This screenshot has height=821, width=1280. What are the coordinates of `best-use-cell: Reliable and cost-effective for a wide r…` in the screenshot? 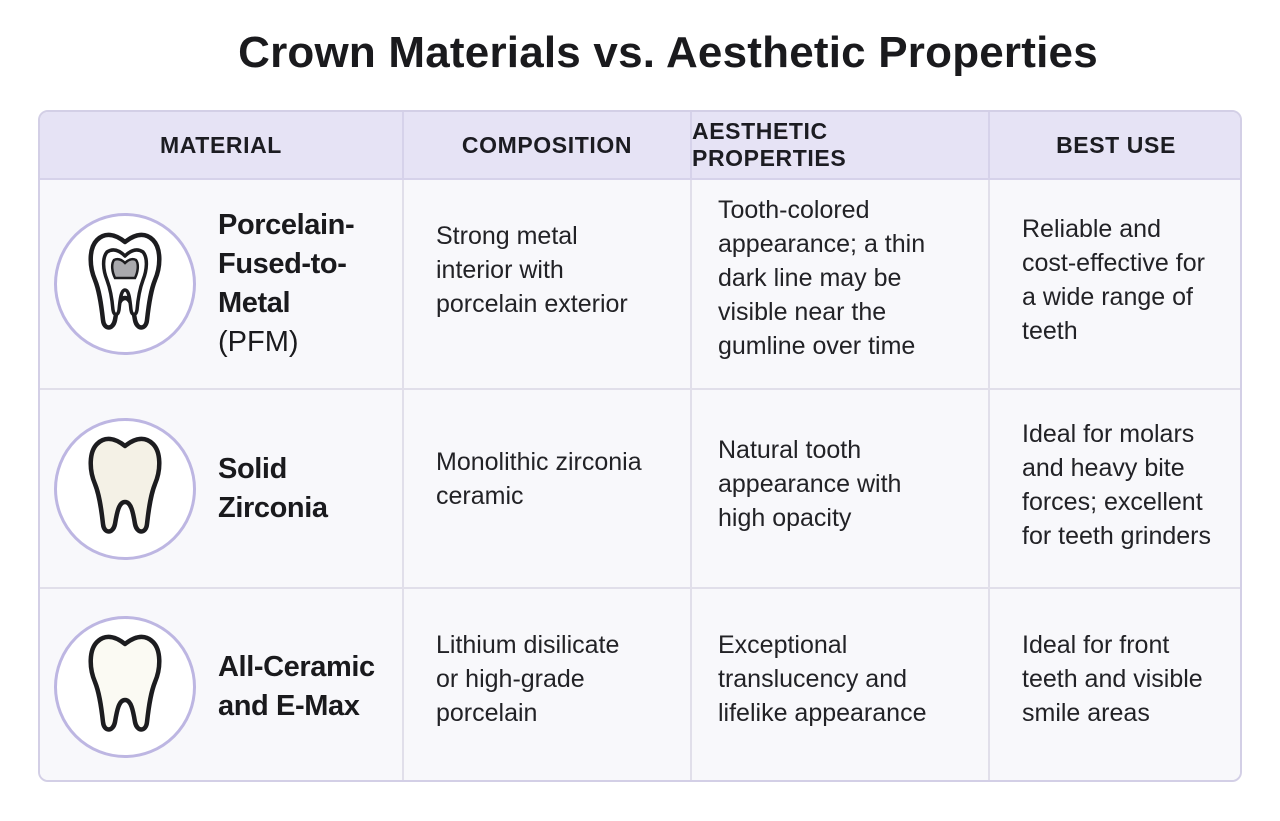 It's located at (1115, 285).